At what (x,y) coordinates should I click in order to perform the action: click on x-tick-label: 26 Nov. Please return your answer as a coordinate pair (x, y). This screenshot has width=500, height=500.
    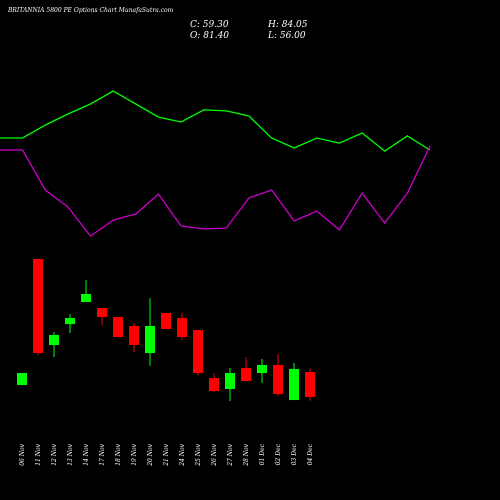
    Looking at the image, I should click on (214, 454).